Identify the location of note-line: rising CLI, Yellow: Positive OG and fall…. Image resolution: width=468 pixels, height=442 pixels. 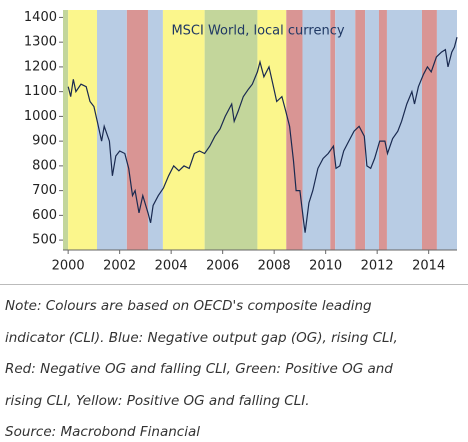
(157, 400).